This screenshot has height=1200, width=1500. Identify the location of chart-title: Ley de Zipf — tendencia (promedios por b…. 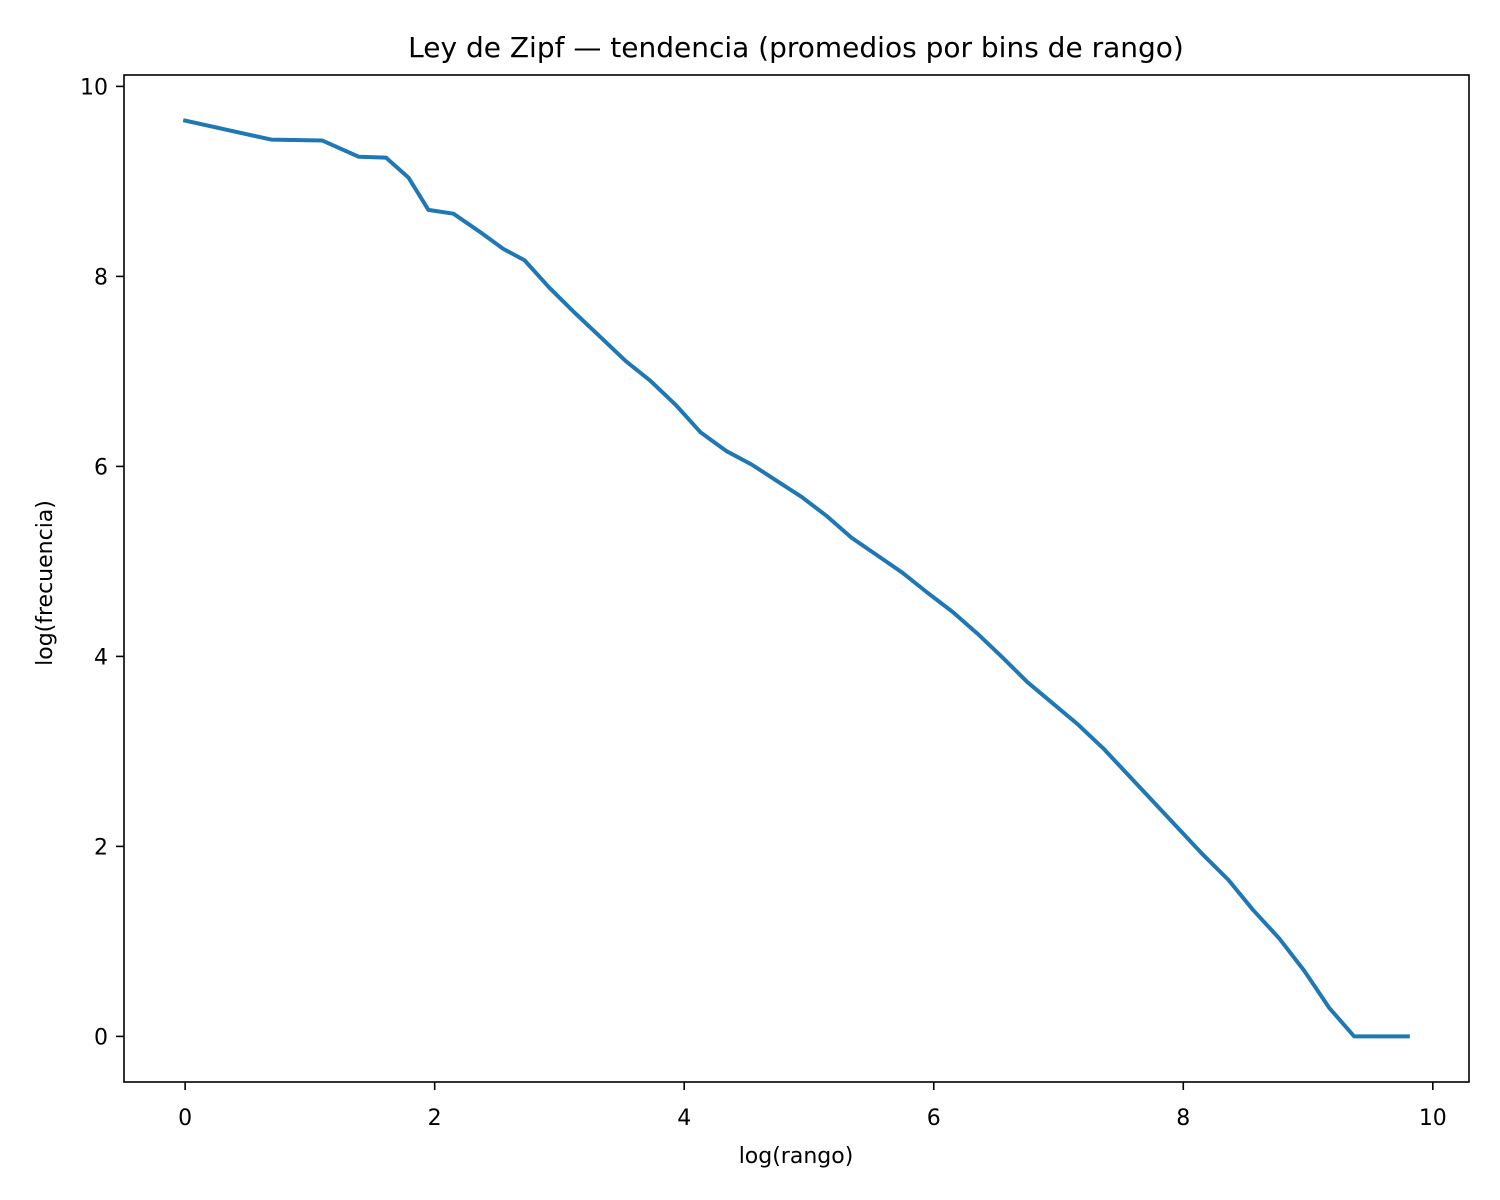
(796, 47).